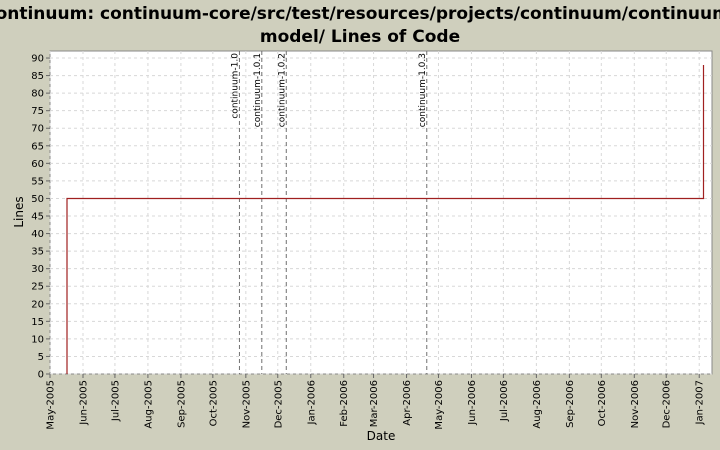 The image size is (720, 450). What do you see at coordinates (360, 37) in the screenshot?
I see `chart-title-line-2: model/ Lines of Code` at bounding box center [360, 37].